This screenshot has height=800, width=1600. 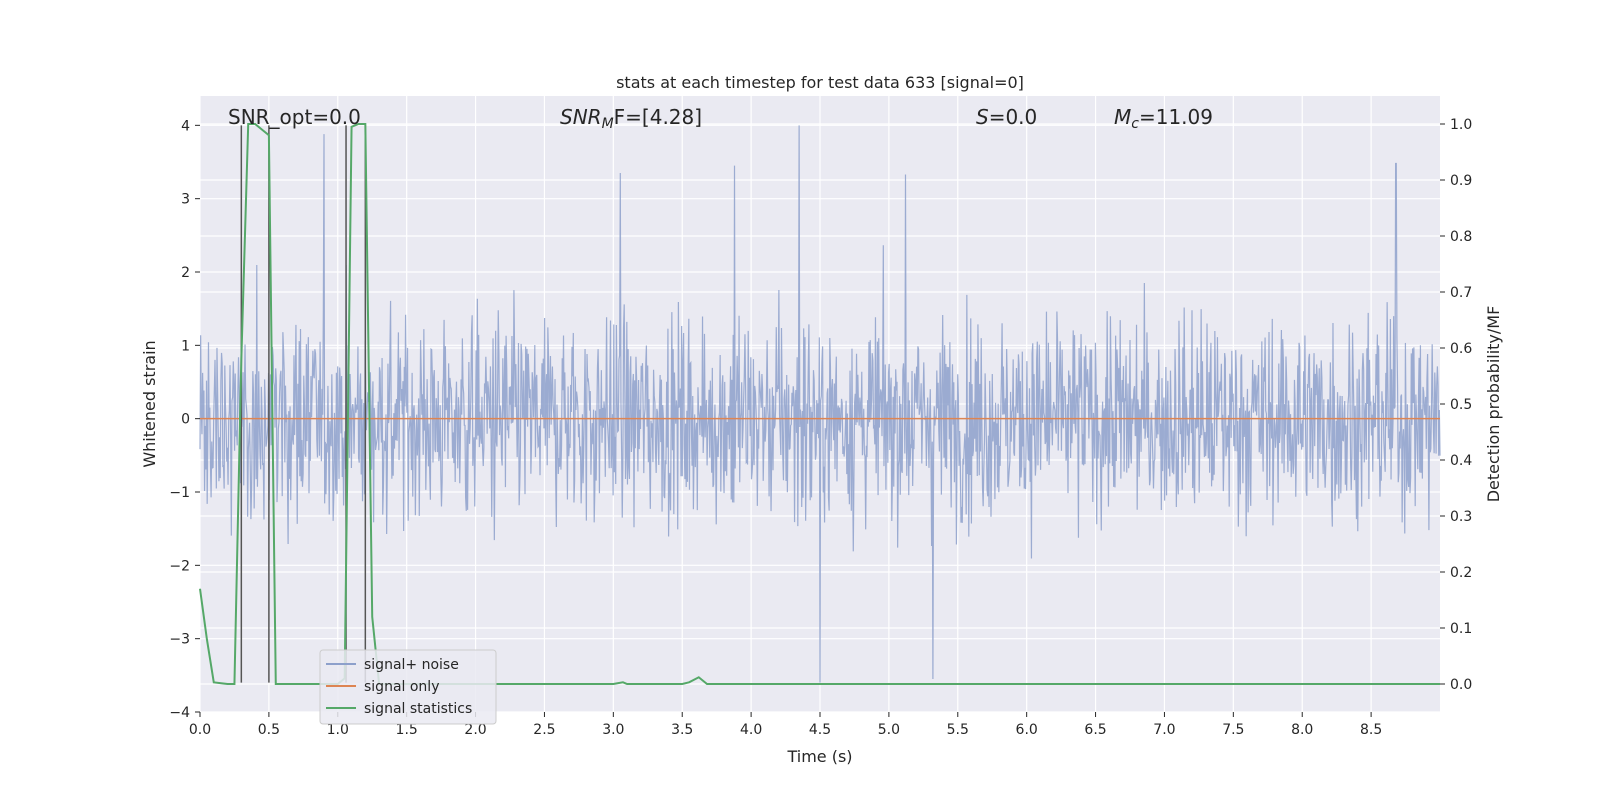 I want to click on y-tick-label: −1, so click(x=179, y=493).